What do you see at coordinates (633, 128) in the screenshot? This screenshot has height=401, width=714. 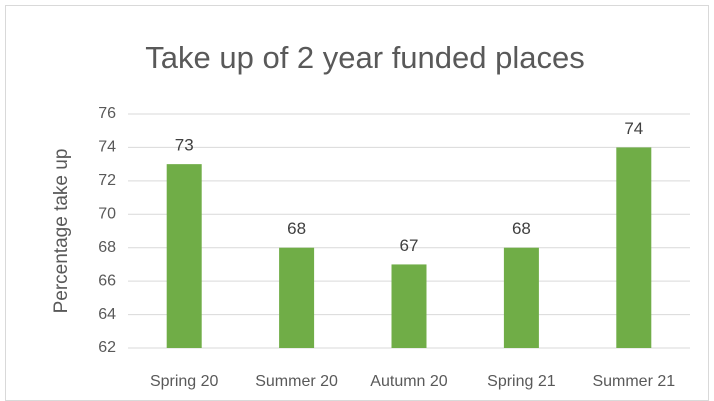 I see `data-label: 74` at bounding box center [633, 128].